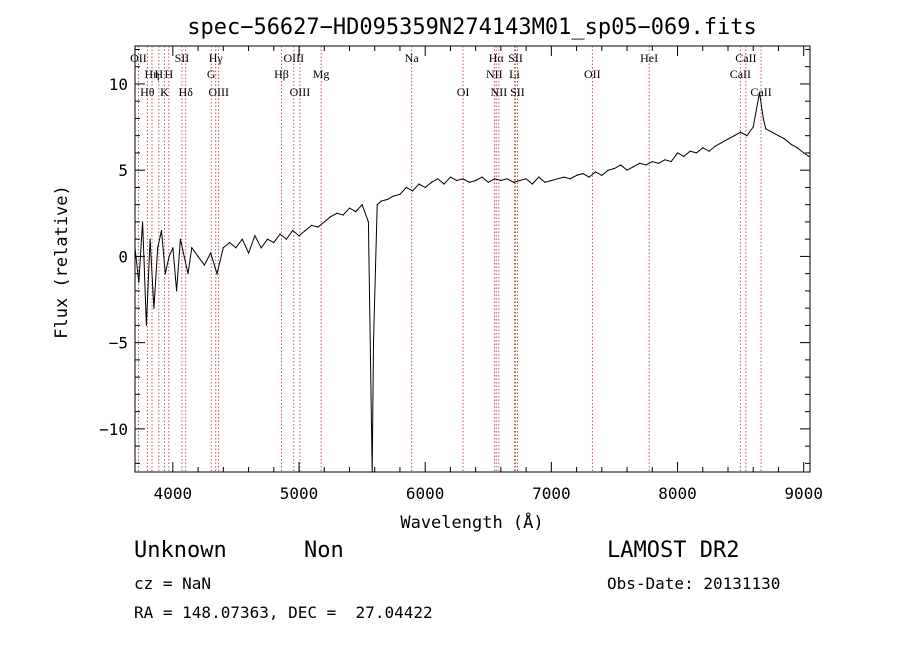 This screenshot has height=649, width=900. I want to click on coordinates-text: RA = 148.07363, DEC = 27.04422, so click(283, 612).